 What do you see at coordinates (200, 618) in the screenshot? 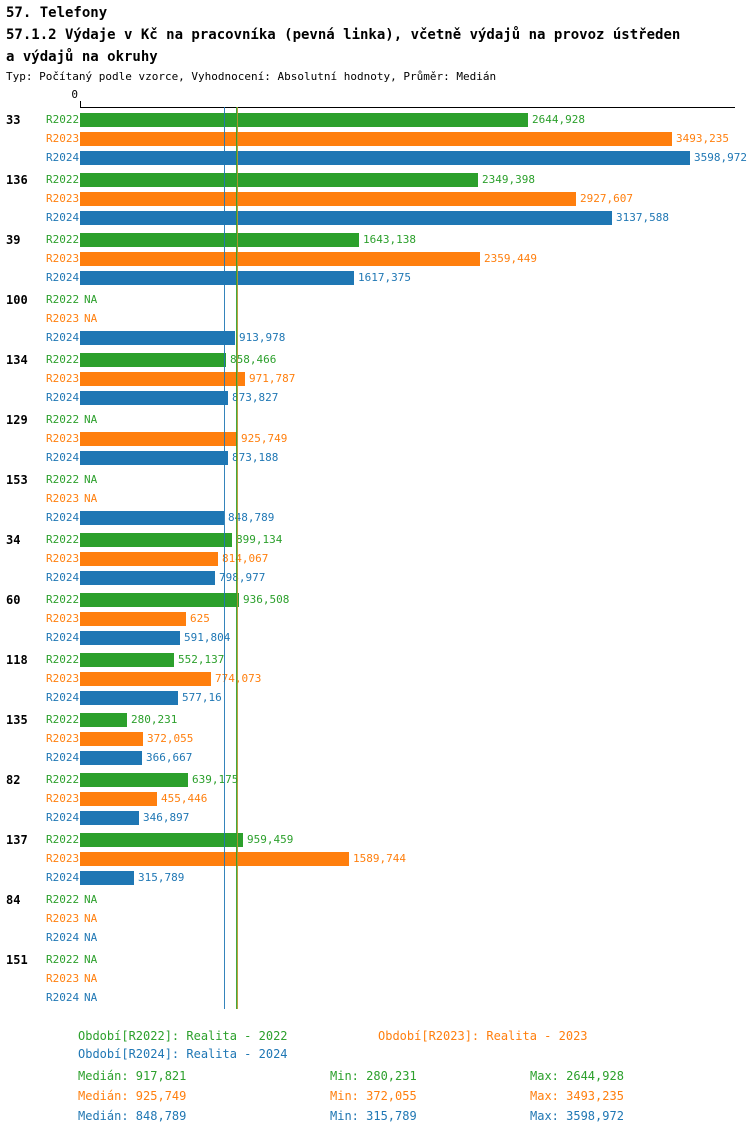
I see `bar-value-label: 625` at bounding box center [200, 618].